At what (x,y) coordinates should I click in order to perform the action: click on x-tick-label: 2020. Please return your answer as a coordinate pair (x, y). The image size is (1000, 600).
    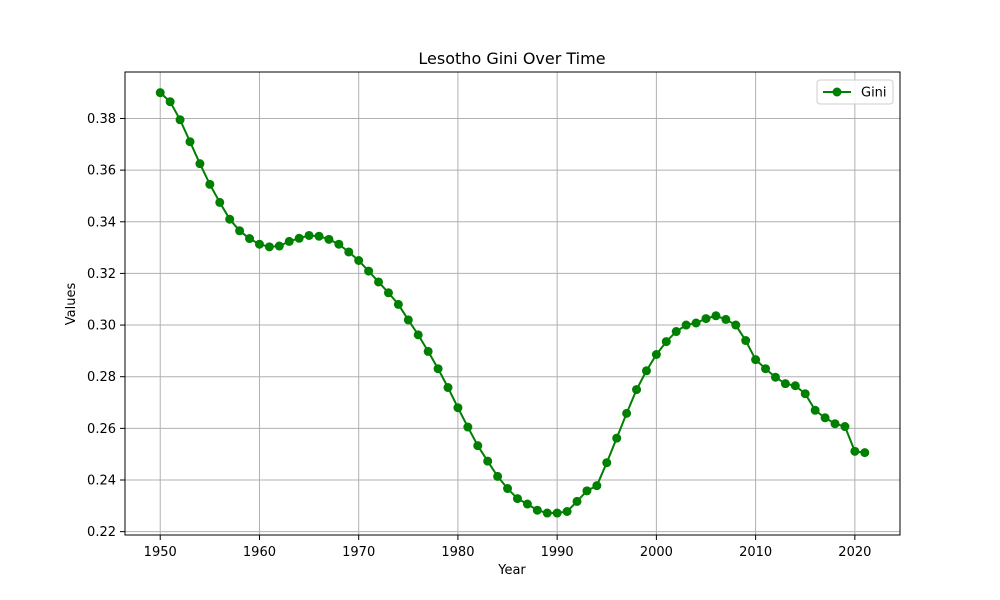
    Looking at the image, I should click on (854, 552).